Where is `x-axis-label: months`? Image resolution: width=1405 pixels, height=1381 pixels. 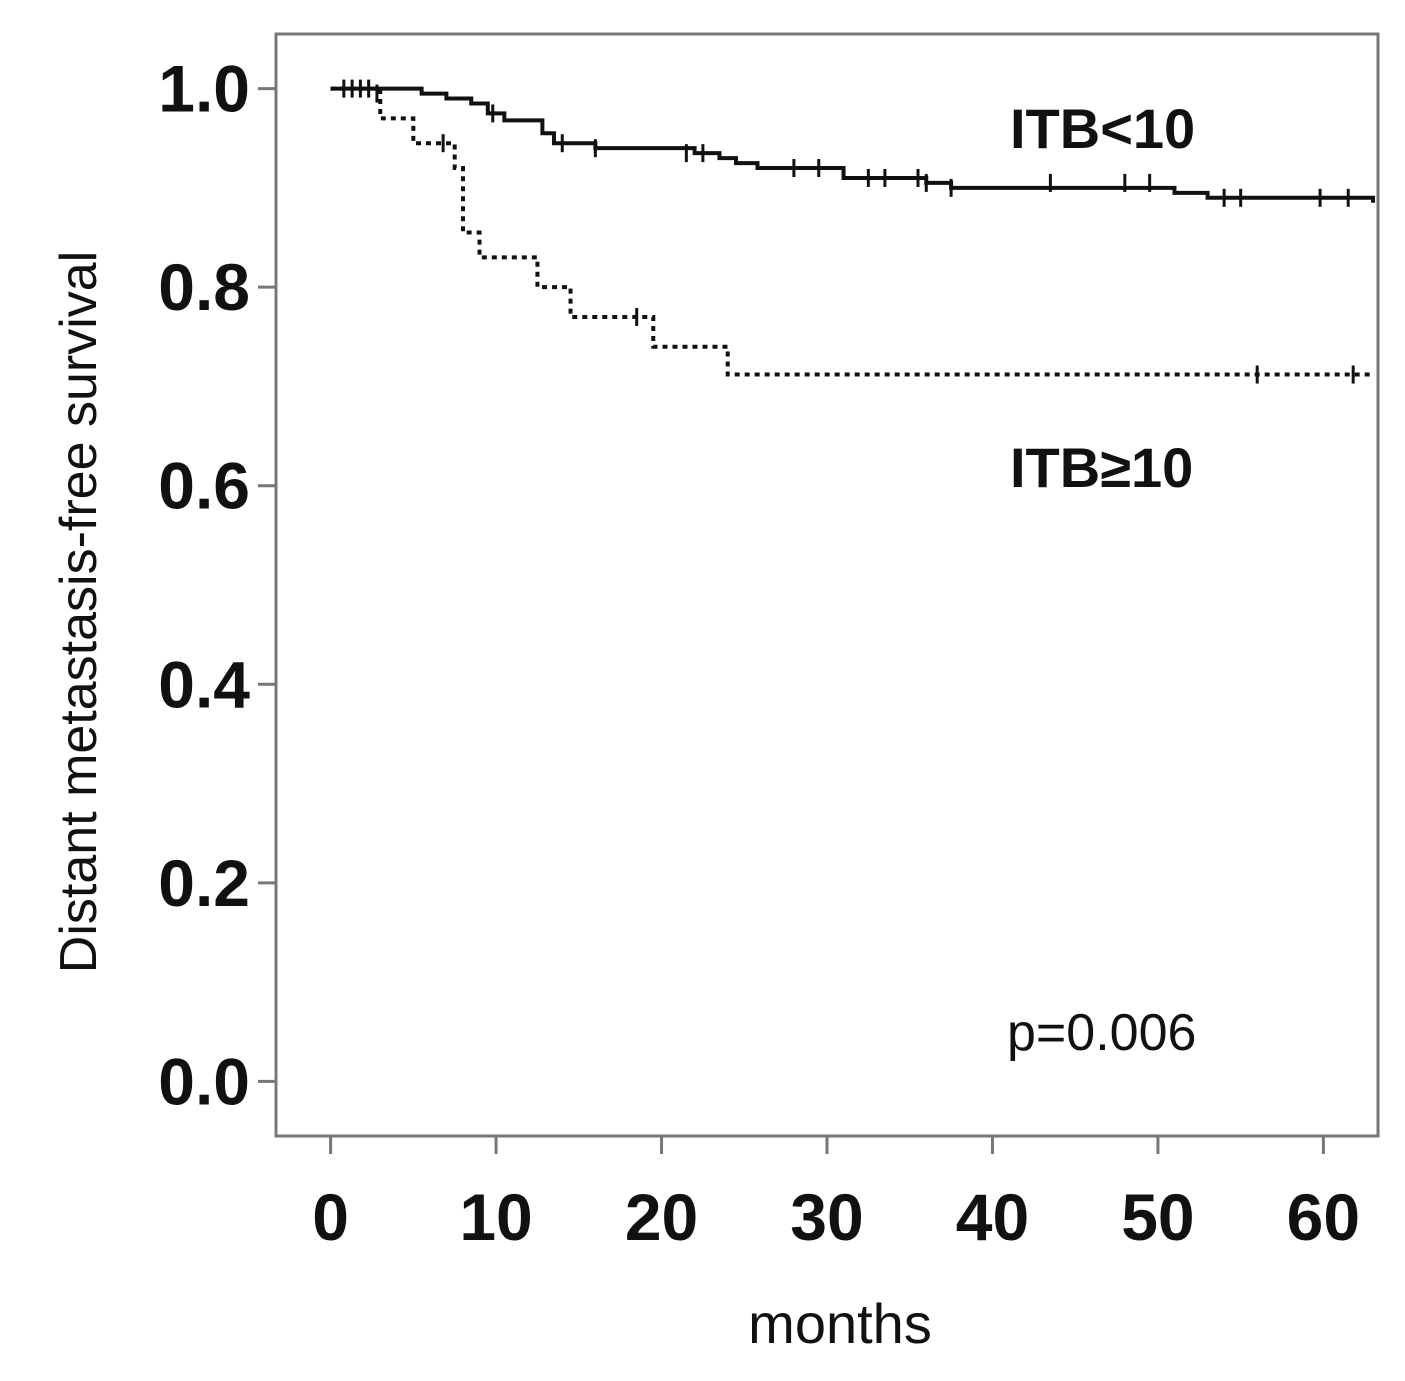 x-axis-label: months is located at coordinates (840, 1323).